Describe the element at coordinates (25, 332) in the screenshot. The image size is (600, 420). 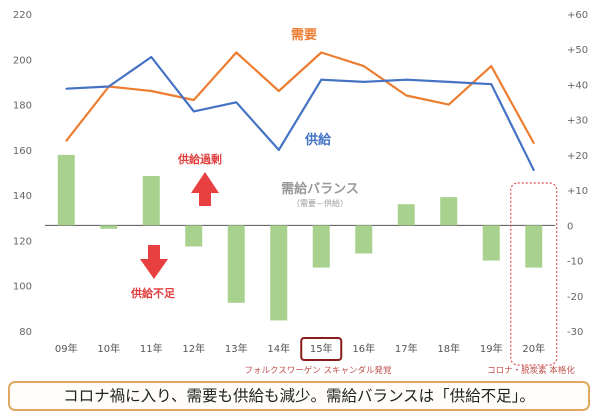
I see `left-axis-tick: 80` at that location.